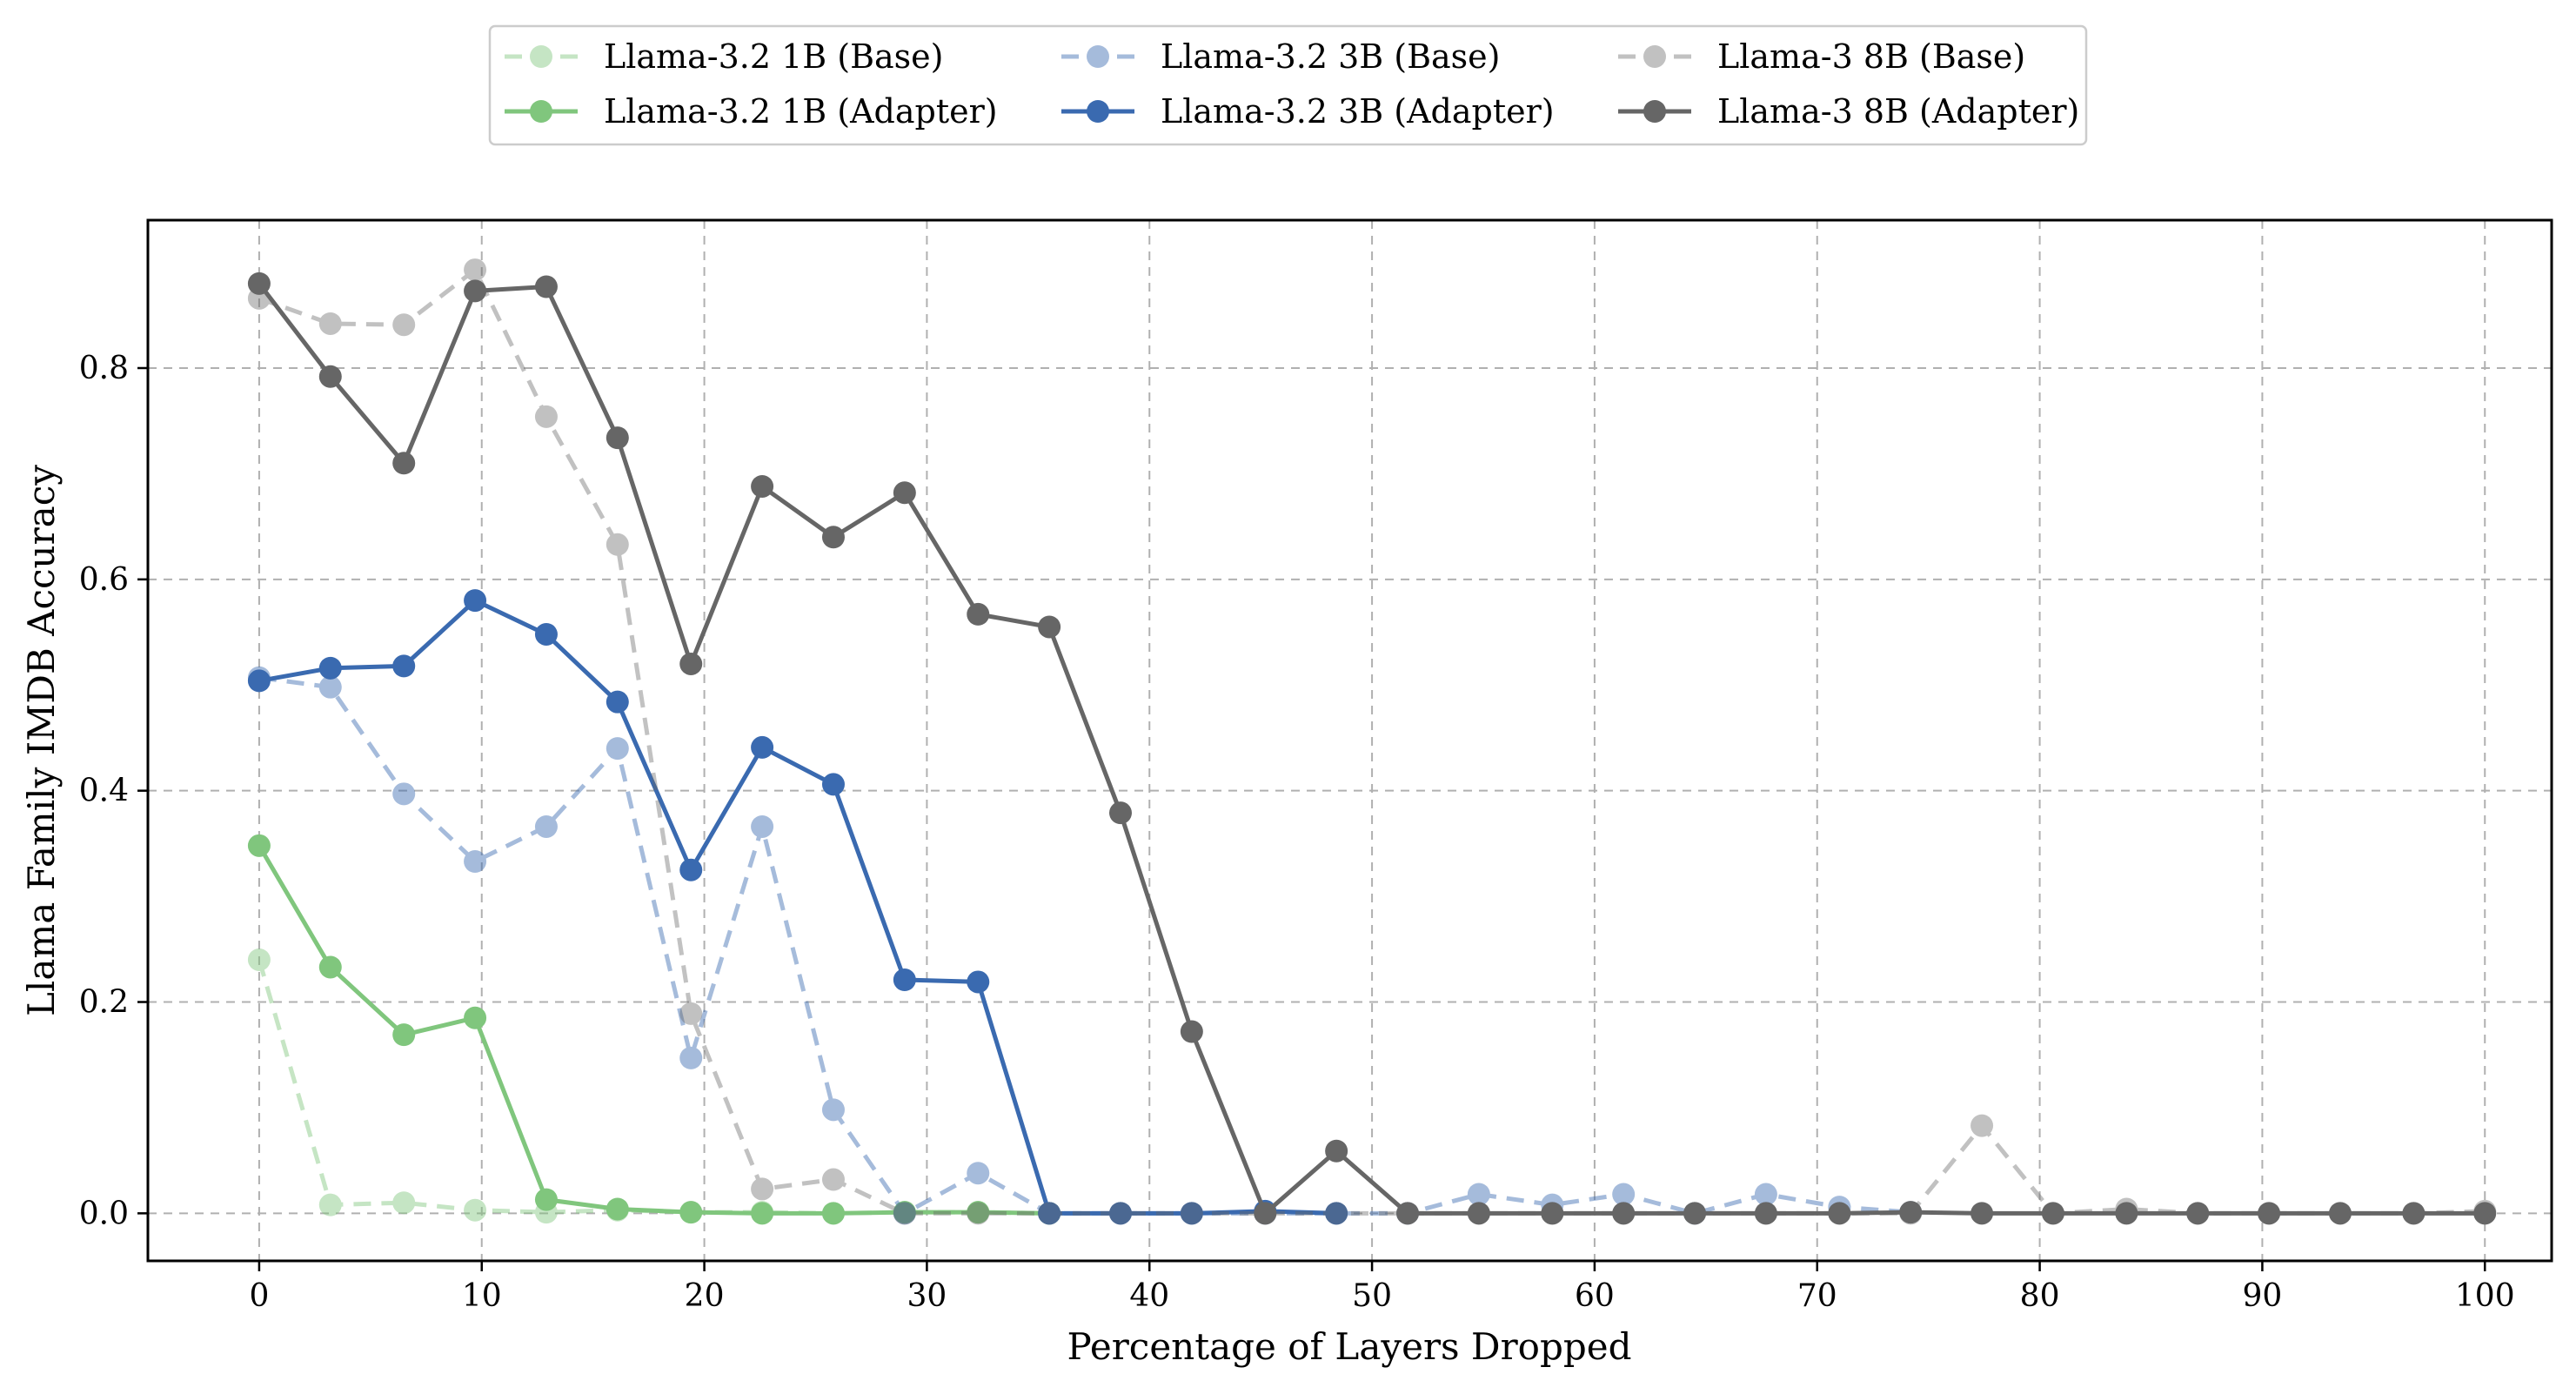 The width and height of the screenshot is (2576, 1394). What do you see at coordinates (1898, 111) in the screenshot?
I see `legend-label: Llama-3 8B (Adapter)` at bounding box center [1898, 111].